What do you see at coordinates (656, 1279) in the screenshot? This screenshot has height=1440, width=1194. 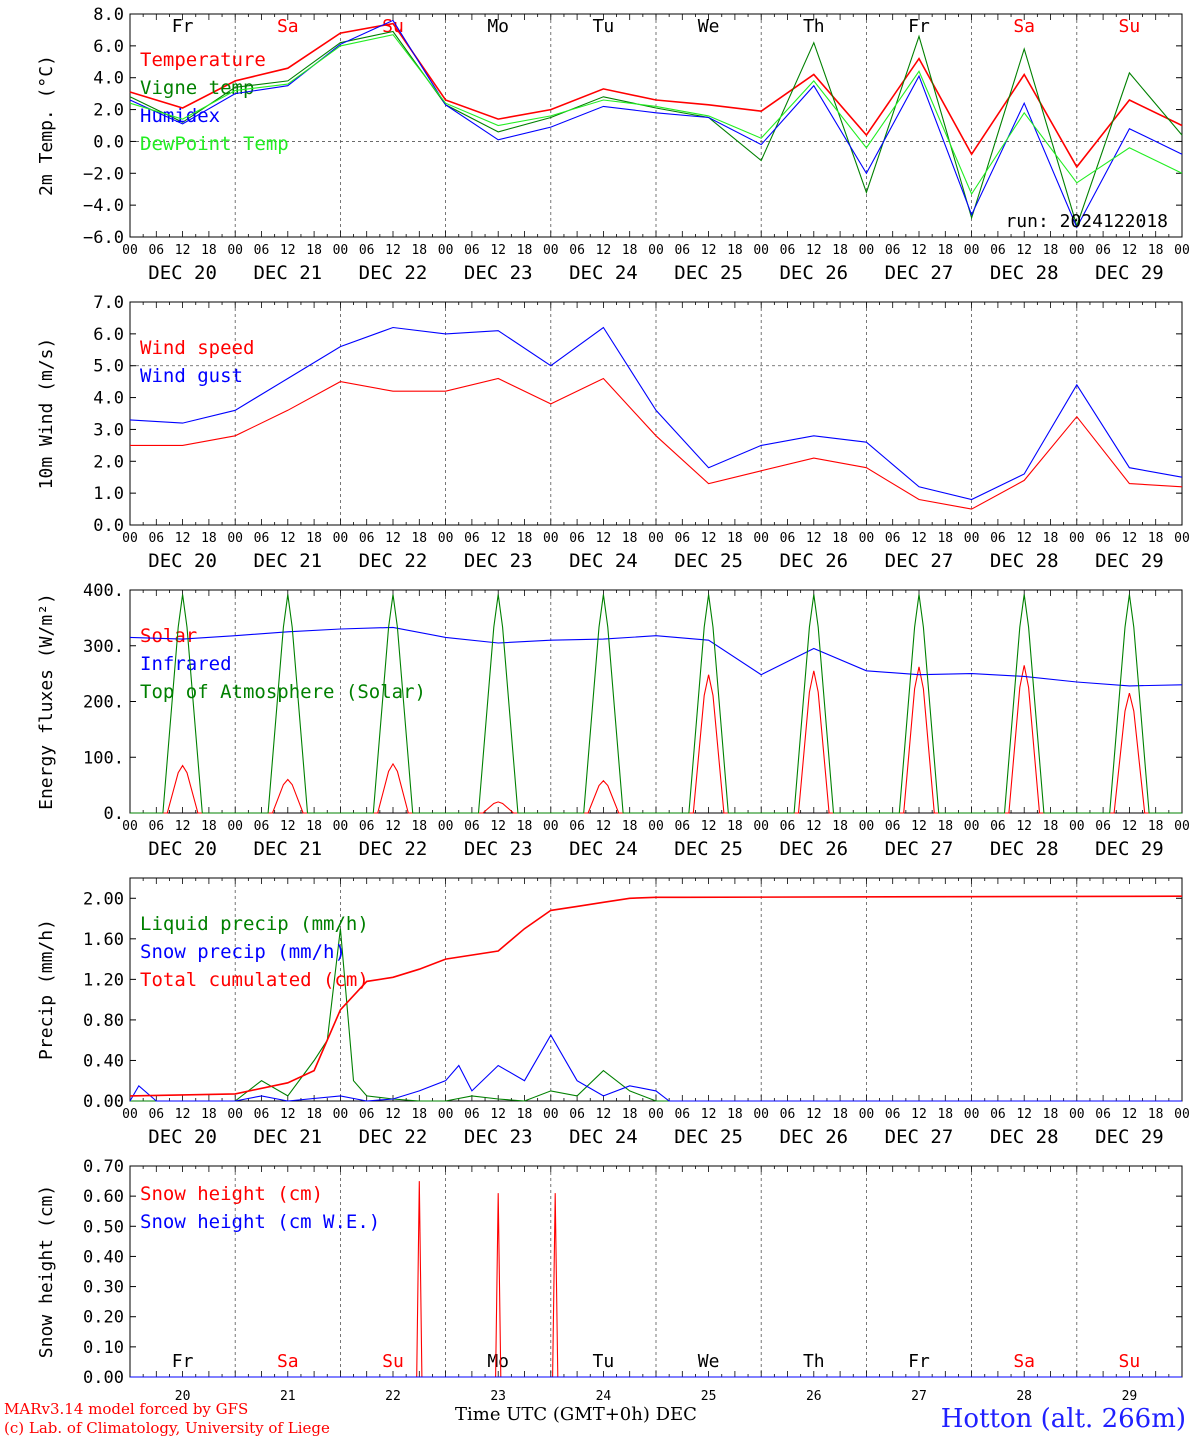 I see `series-line-snow-height-cm` at bounding box center [656, 1279].